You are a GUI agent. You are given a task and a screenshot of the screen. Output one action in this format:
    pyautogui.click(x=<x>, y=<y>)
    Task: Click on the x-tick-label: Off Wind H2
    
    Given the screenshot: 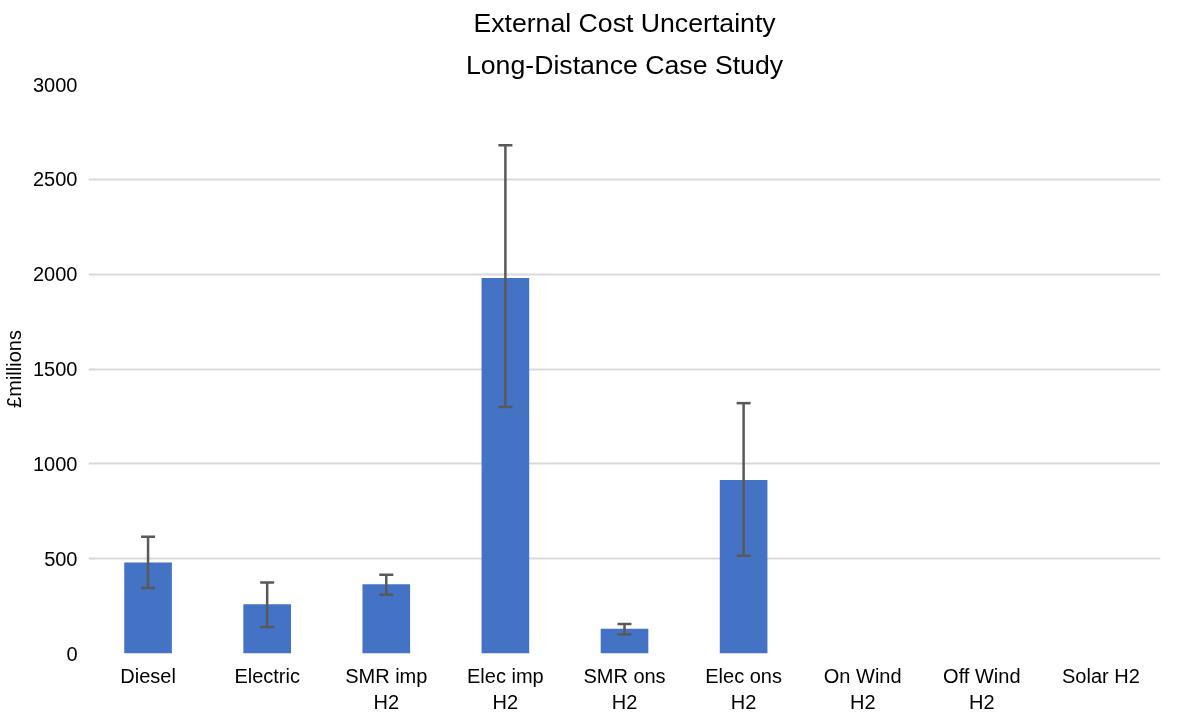 What is the action you would take?
    pyautogui.click(x=982, y=688)
    